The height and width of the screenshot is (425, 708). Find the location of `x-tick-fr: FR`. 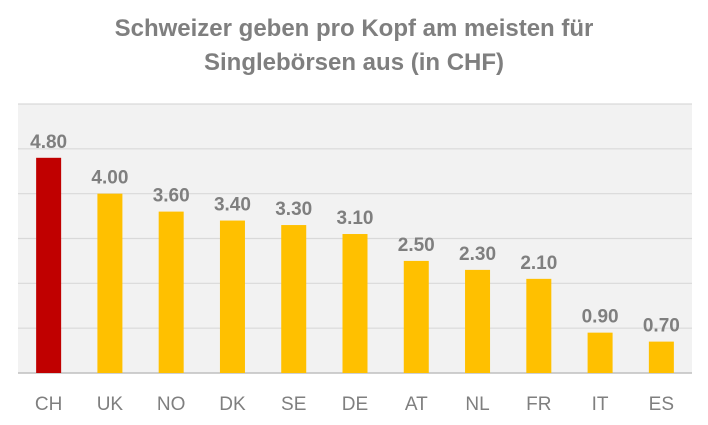

x-tick-fr: FR is located at coordinates (538, 404).